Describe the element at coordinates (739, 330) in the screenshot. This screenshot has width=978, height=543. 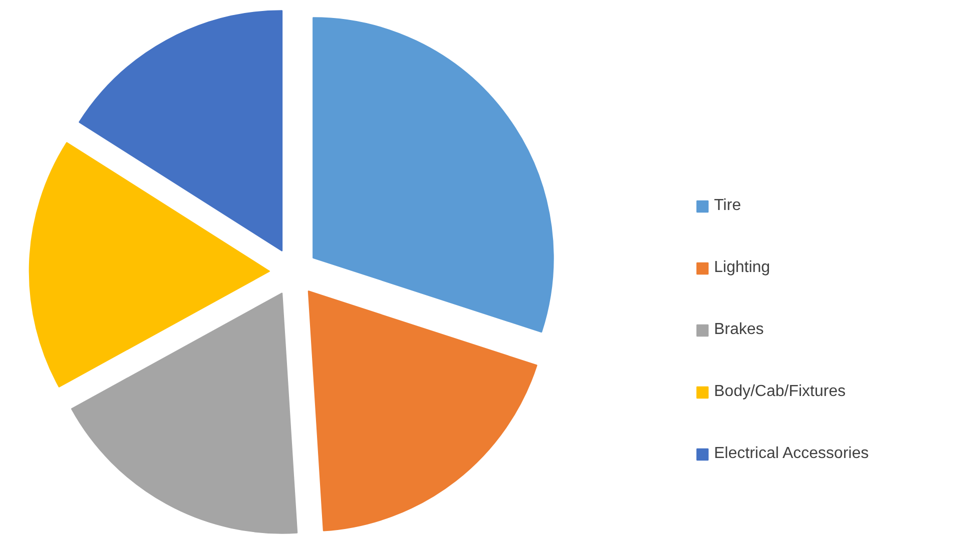
I see `legend-label: Brakes` at that location.